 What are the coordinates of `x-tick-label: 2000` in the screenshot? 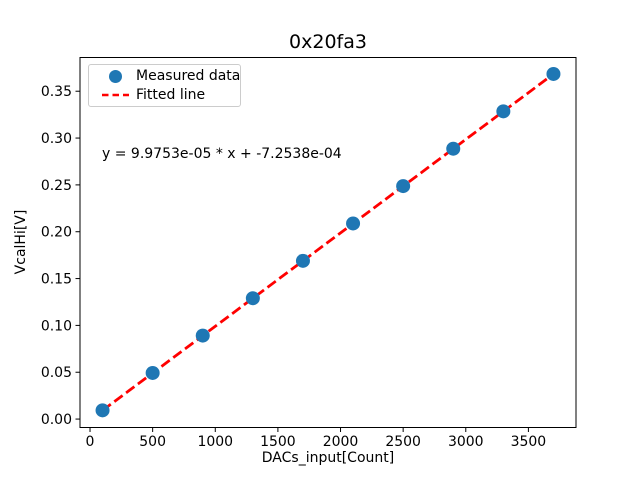 It's located at (341, 442).